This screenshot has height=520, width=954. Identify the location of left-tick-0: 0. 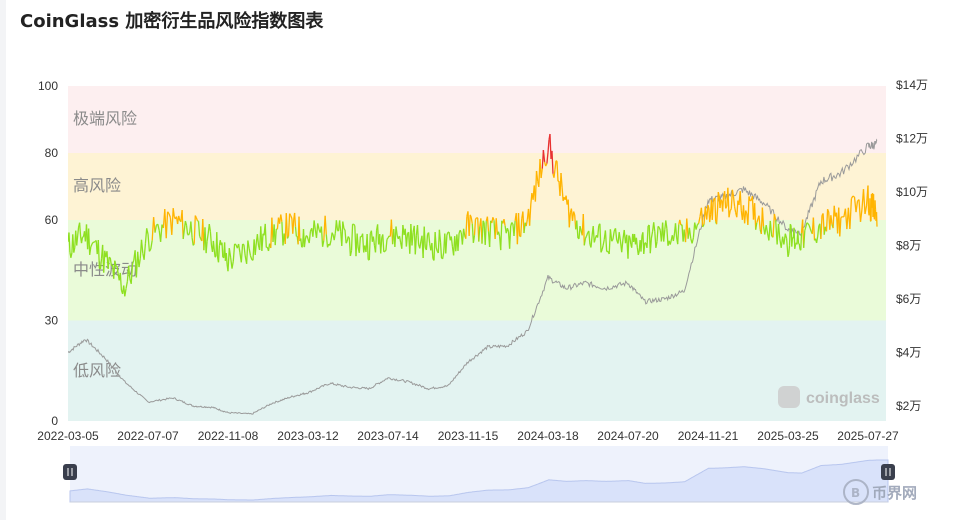
(54, 421).